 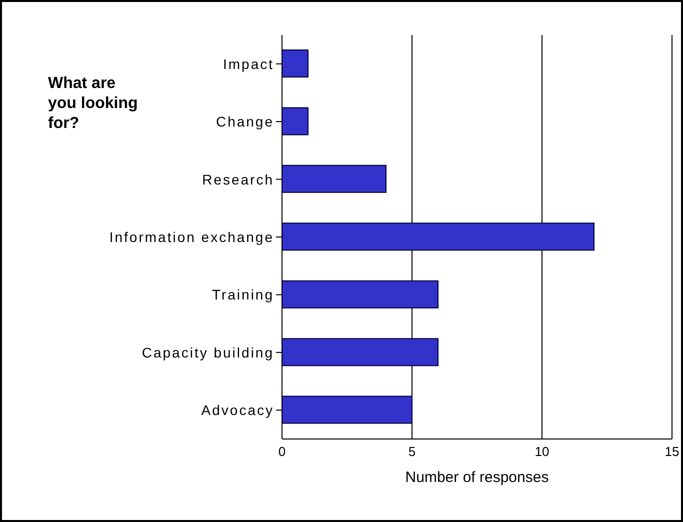 What do you see at coordinates (245, 122) in the screenshot?
I see `y-tick-label: Change` at bounding box center [245, 122].